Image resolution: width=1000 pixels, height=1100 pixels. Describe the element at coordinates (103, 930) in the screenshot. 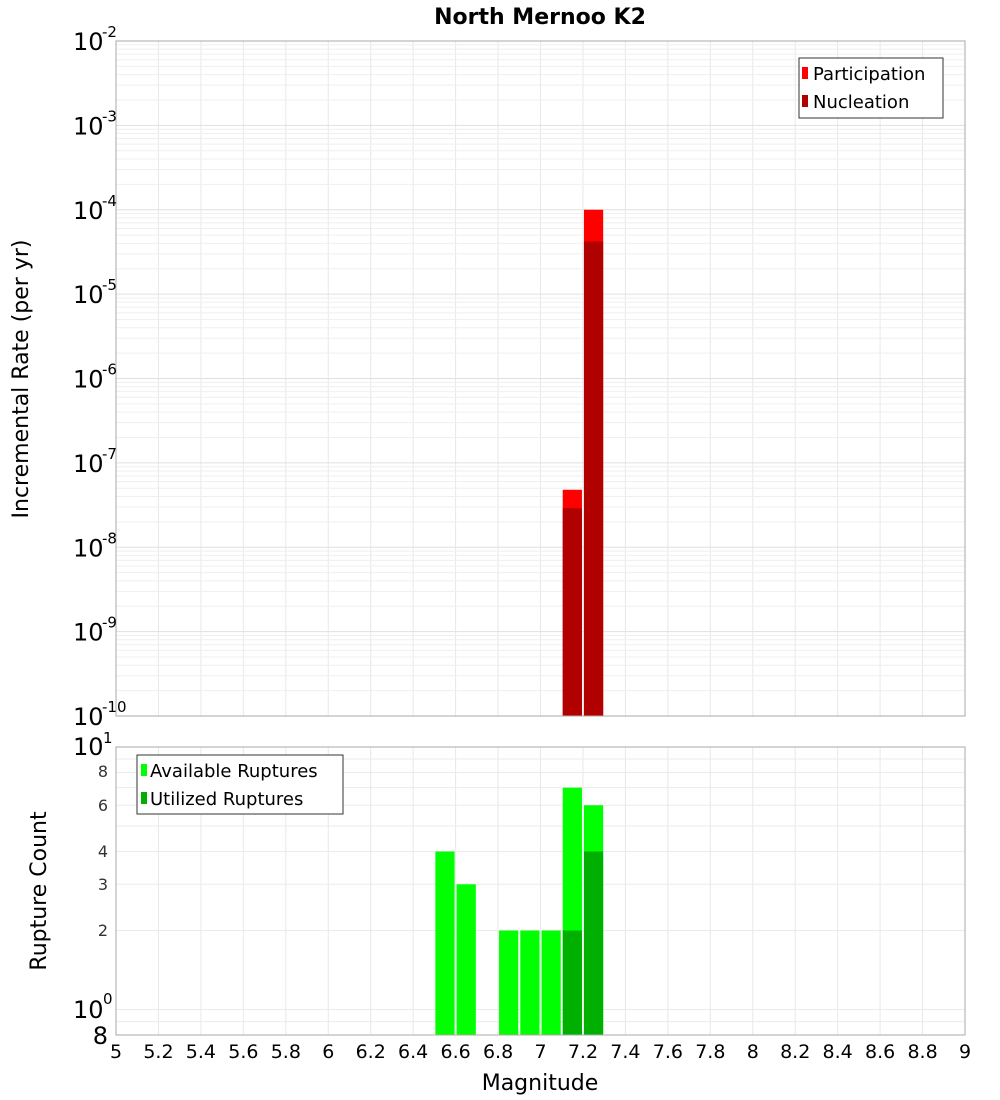

I see `svg-text: 2` at that location.